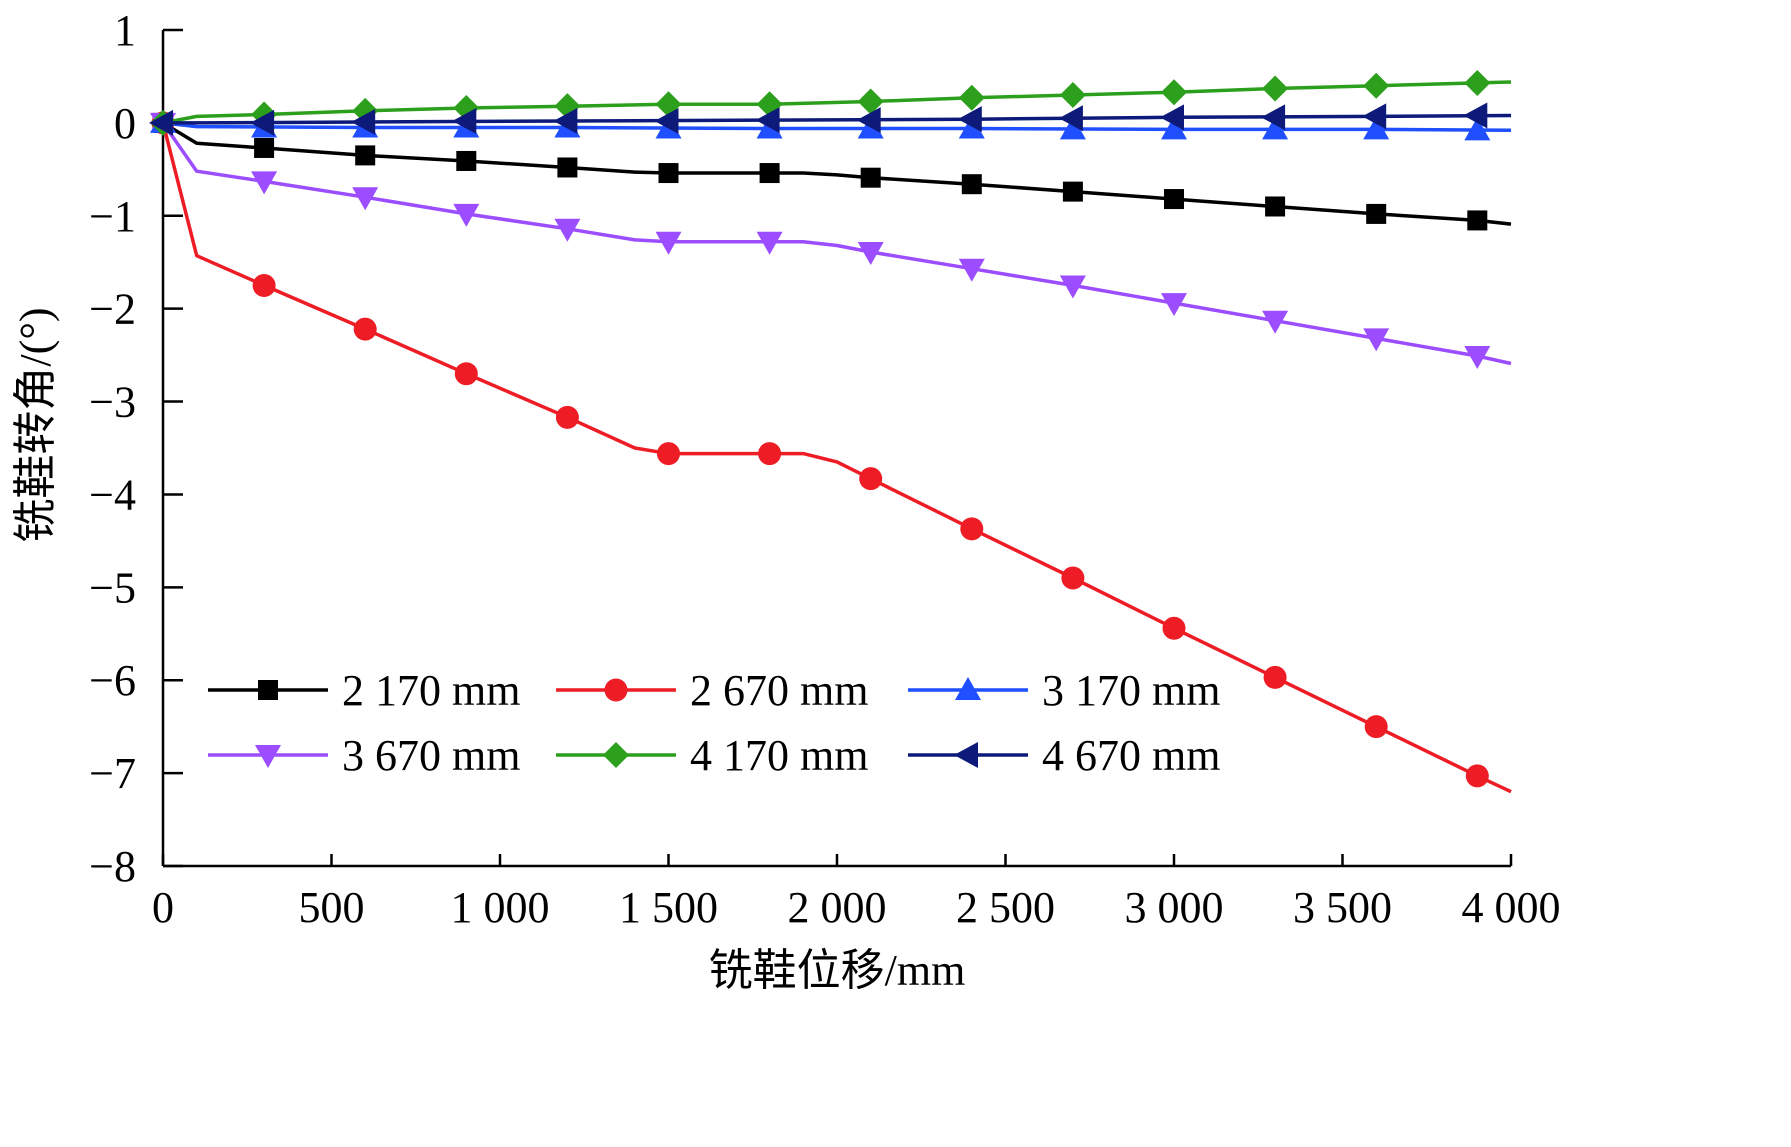 The height and width of the screenshot is (1147, 1791). I want to click on x-tick-label: 3 000, so click(1174, 907).